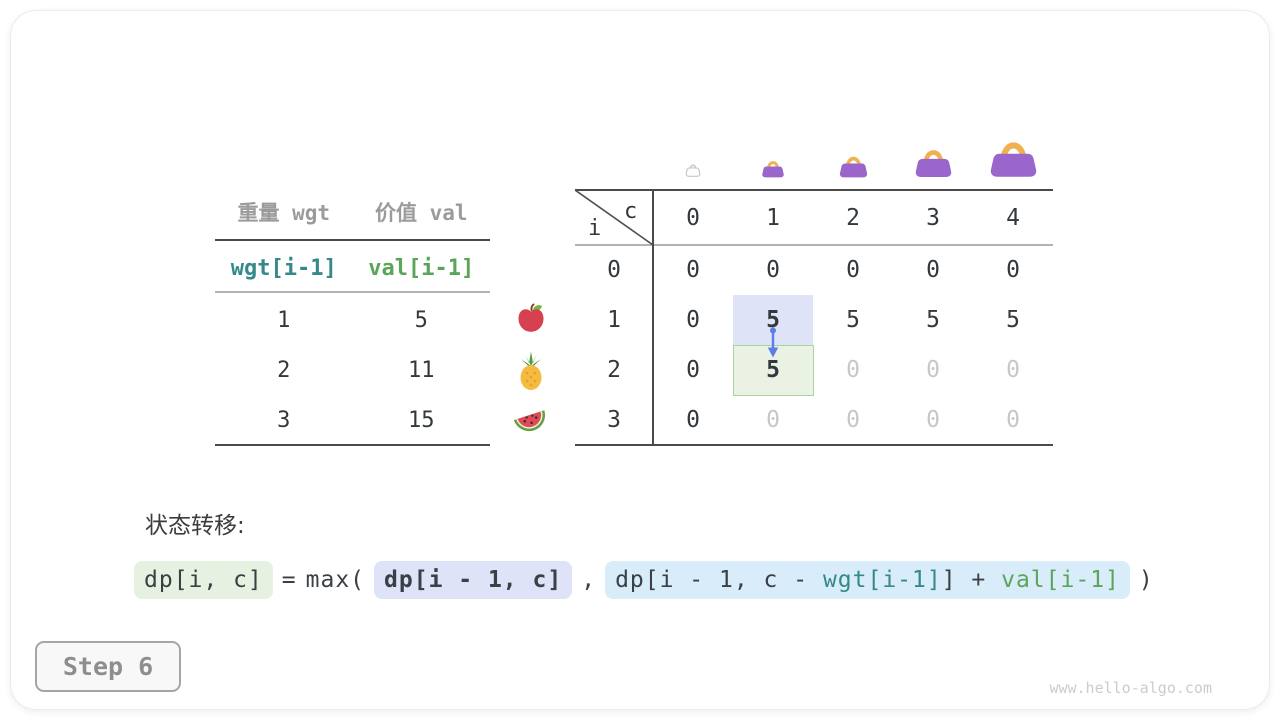  Describe the element at coordinates (693, 169) in the screenshot. I see `empty-bag-icon` at that location.